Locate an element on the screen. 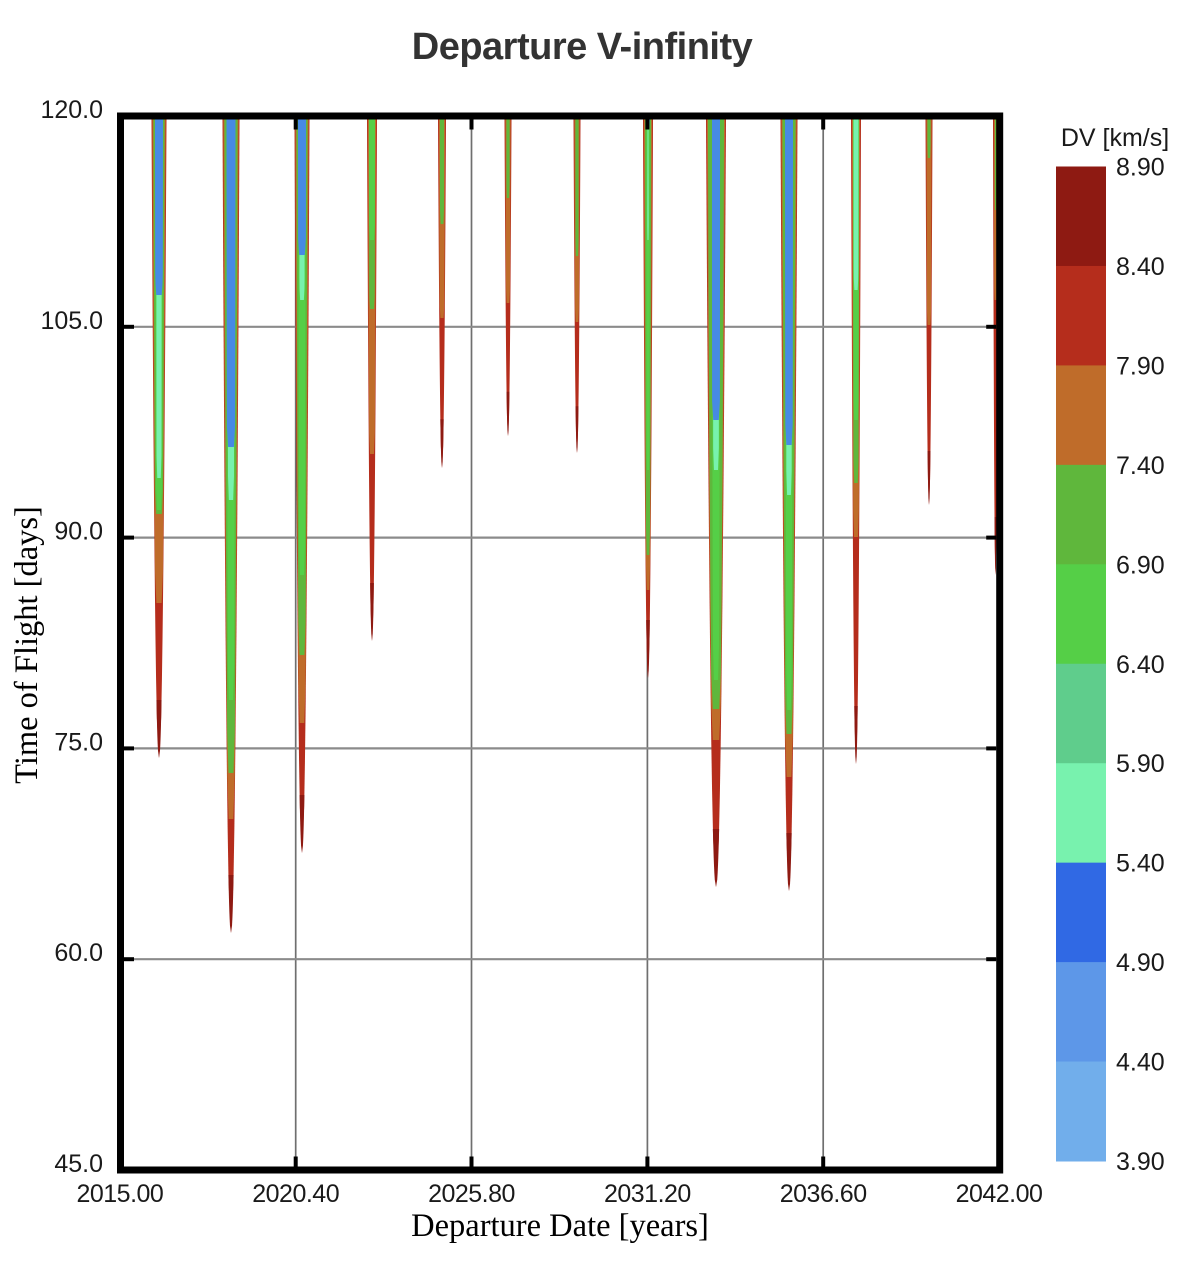 Image resolution: width=1200 pixels, height=1264 pixels. svg-text: Departure V-infinity is located at coordinates (582, 47).